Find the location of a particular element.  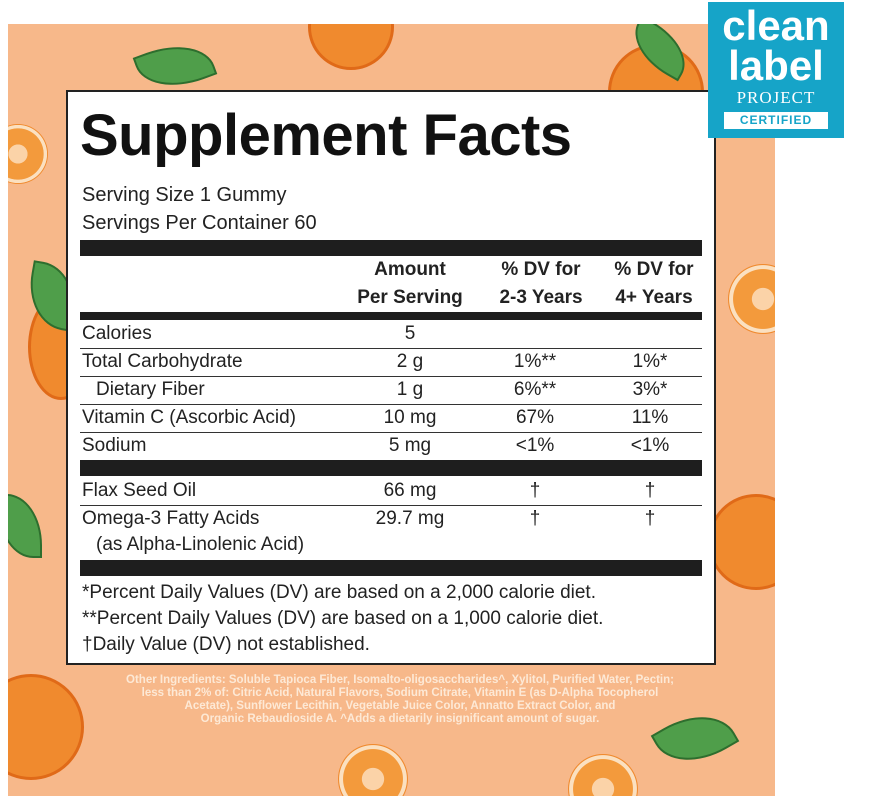

dv-kids-header-line2: 2-3 Years is located at coordinates (541, 297).